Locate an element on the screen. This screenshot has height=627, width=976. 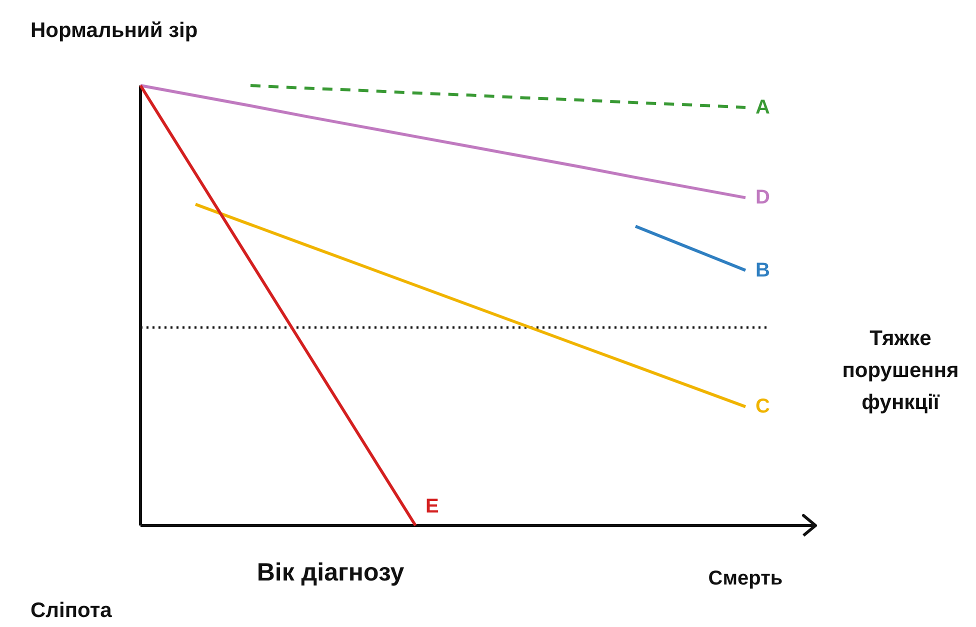
text: Нормальний зір is located at coordinates (114, 30).